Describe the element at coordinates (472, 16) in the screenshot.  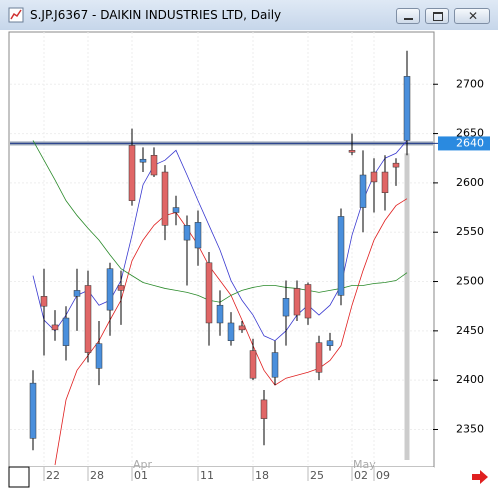
I see `close-button: ✕` at that location.